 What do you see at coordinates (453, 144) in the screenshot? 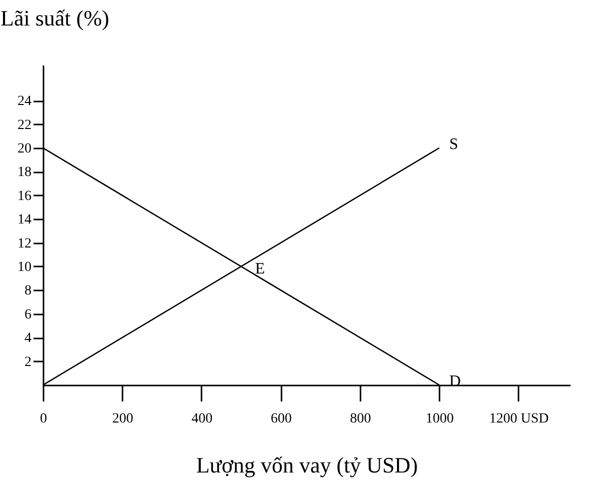
I see `series-label: S` at bounding box center [453, 144].